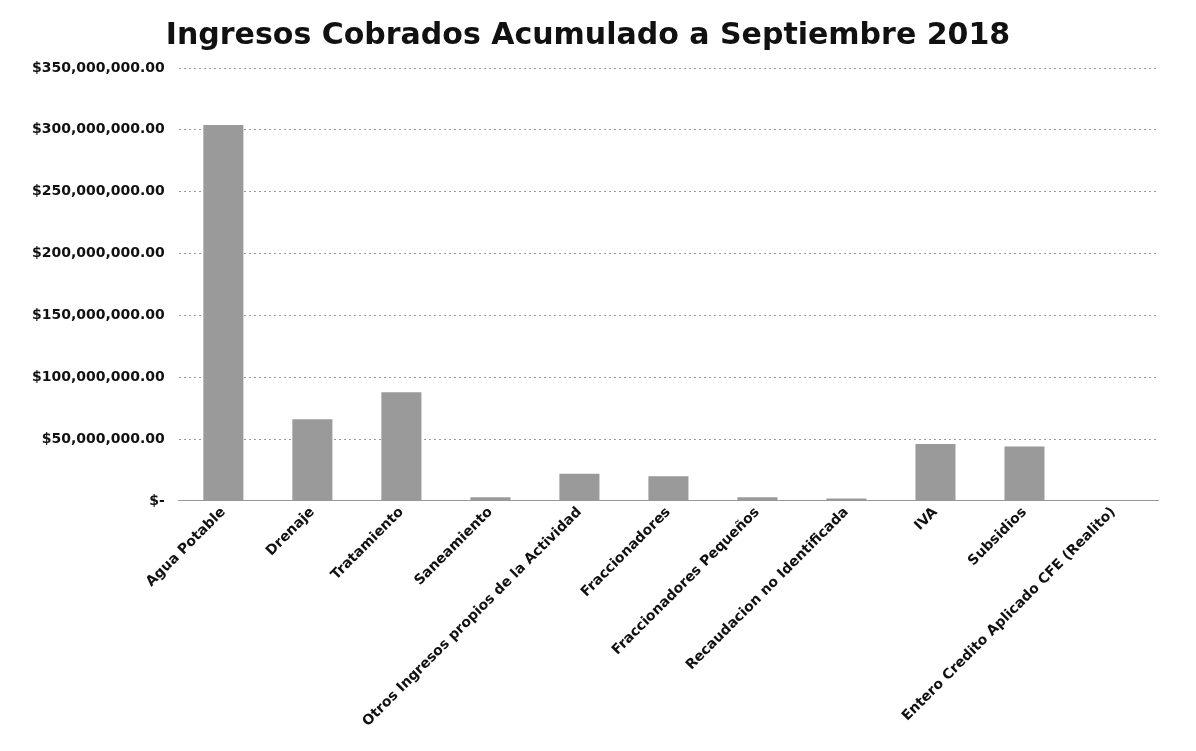  What do you see at coordinates (157, 499) in the screenshot?
I see `y-tick-label: $-` at bounding box center [157, 499].